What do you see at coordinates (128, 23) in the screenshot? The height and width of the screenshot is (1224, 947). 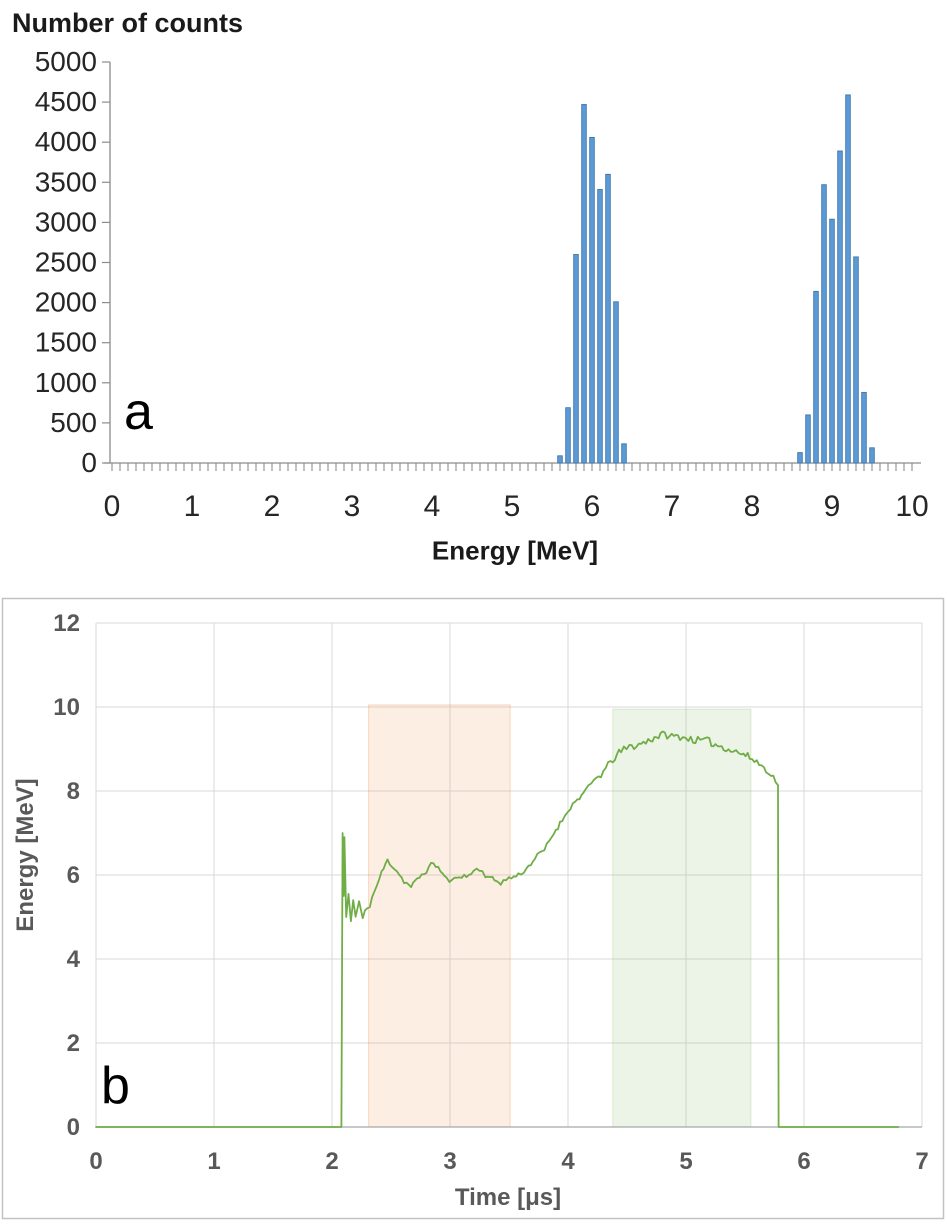 I see `panel-a-title: Number of counts` at bounding box center [128, 23].